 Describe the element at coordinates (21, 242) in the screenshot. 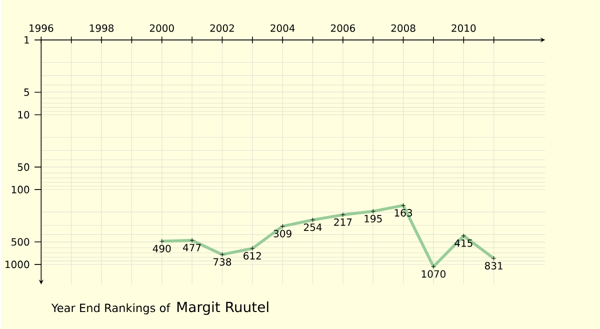

I see `y-tick-label: 500` at that location.